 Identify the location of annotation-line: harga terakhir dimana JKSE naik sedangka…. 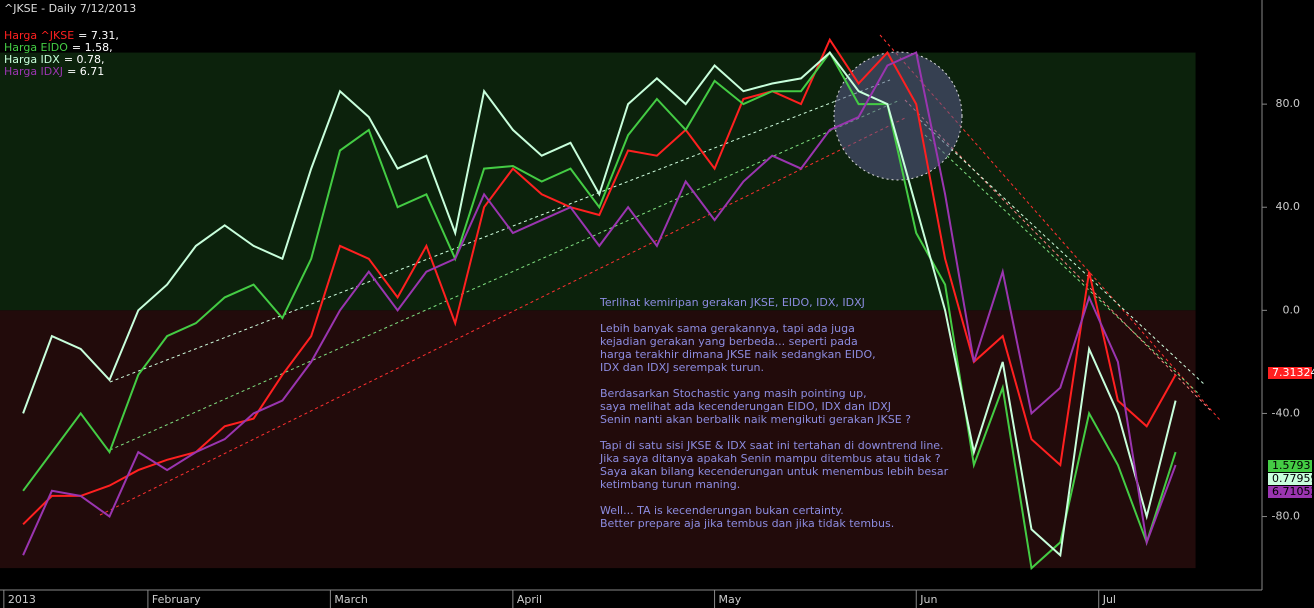
(738, 354).